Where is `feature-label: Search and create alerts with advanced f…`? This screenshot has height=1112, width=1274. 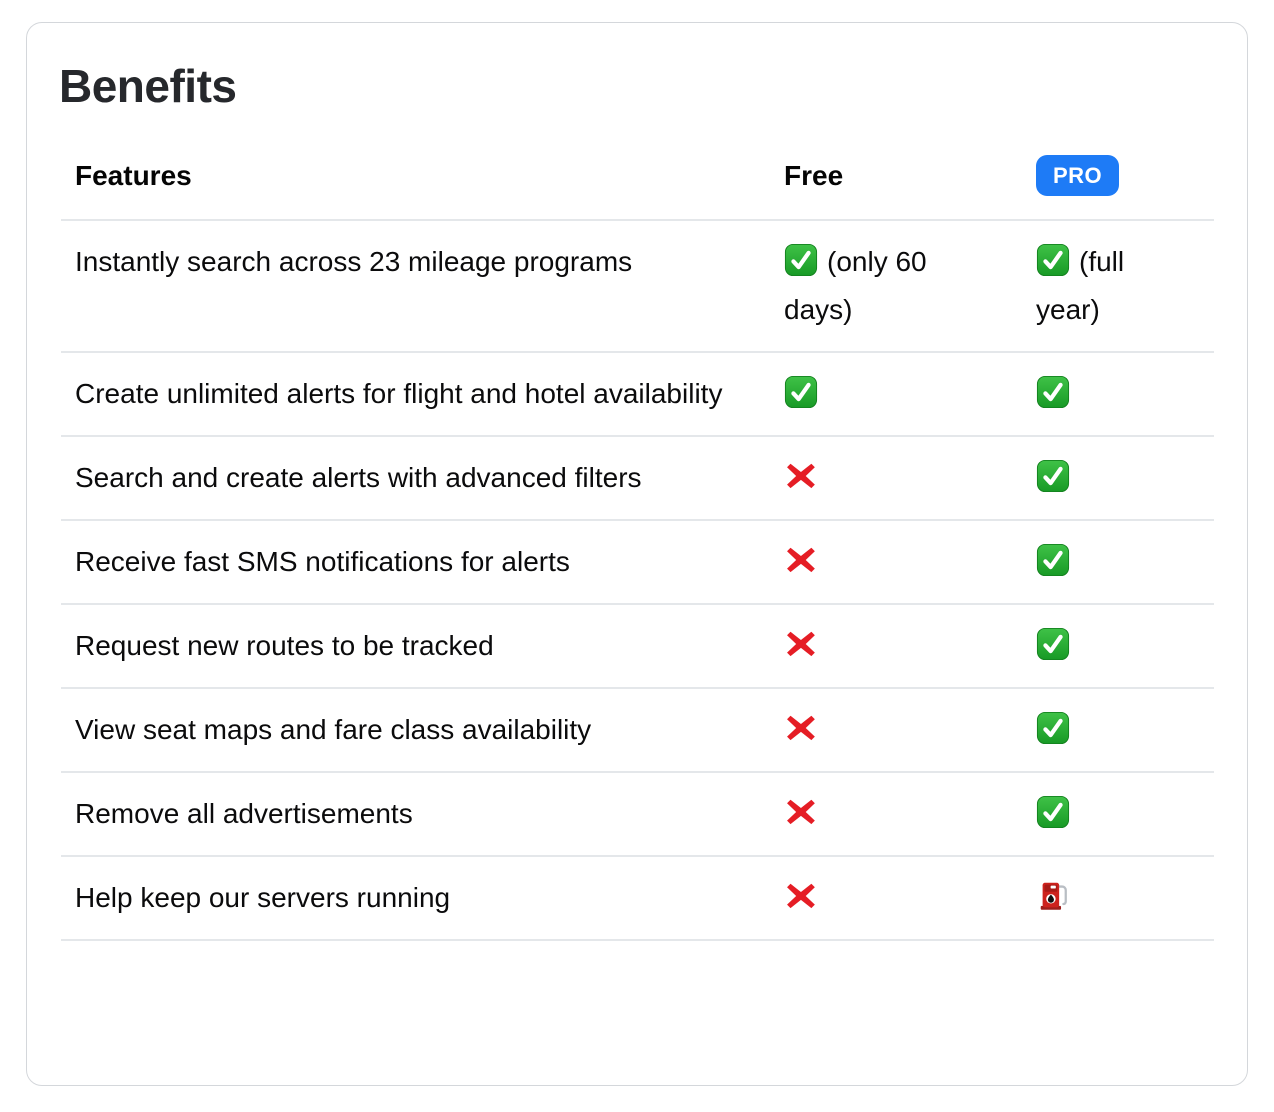 feature-label: Search and create alerts with advanced f… is located at coordinates (358, 477).